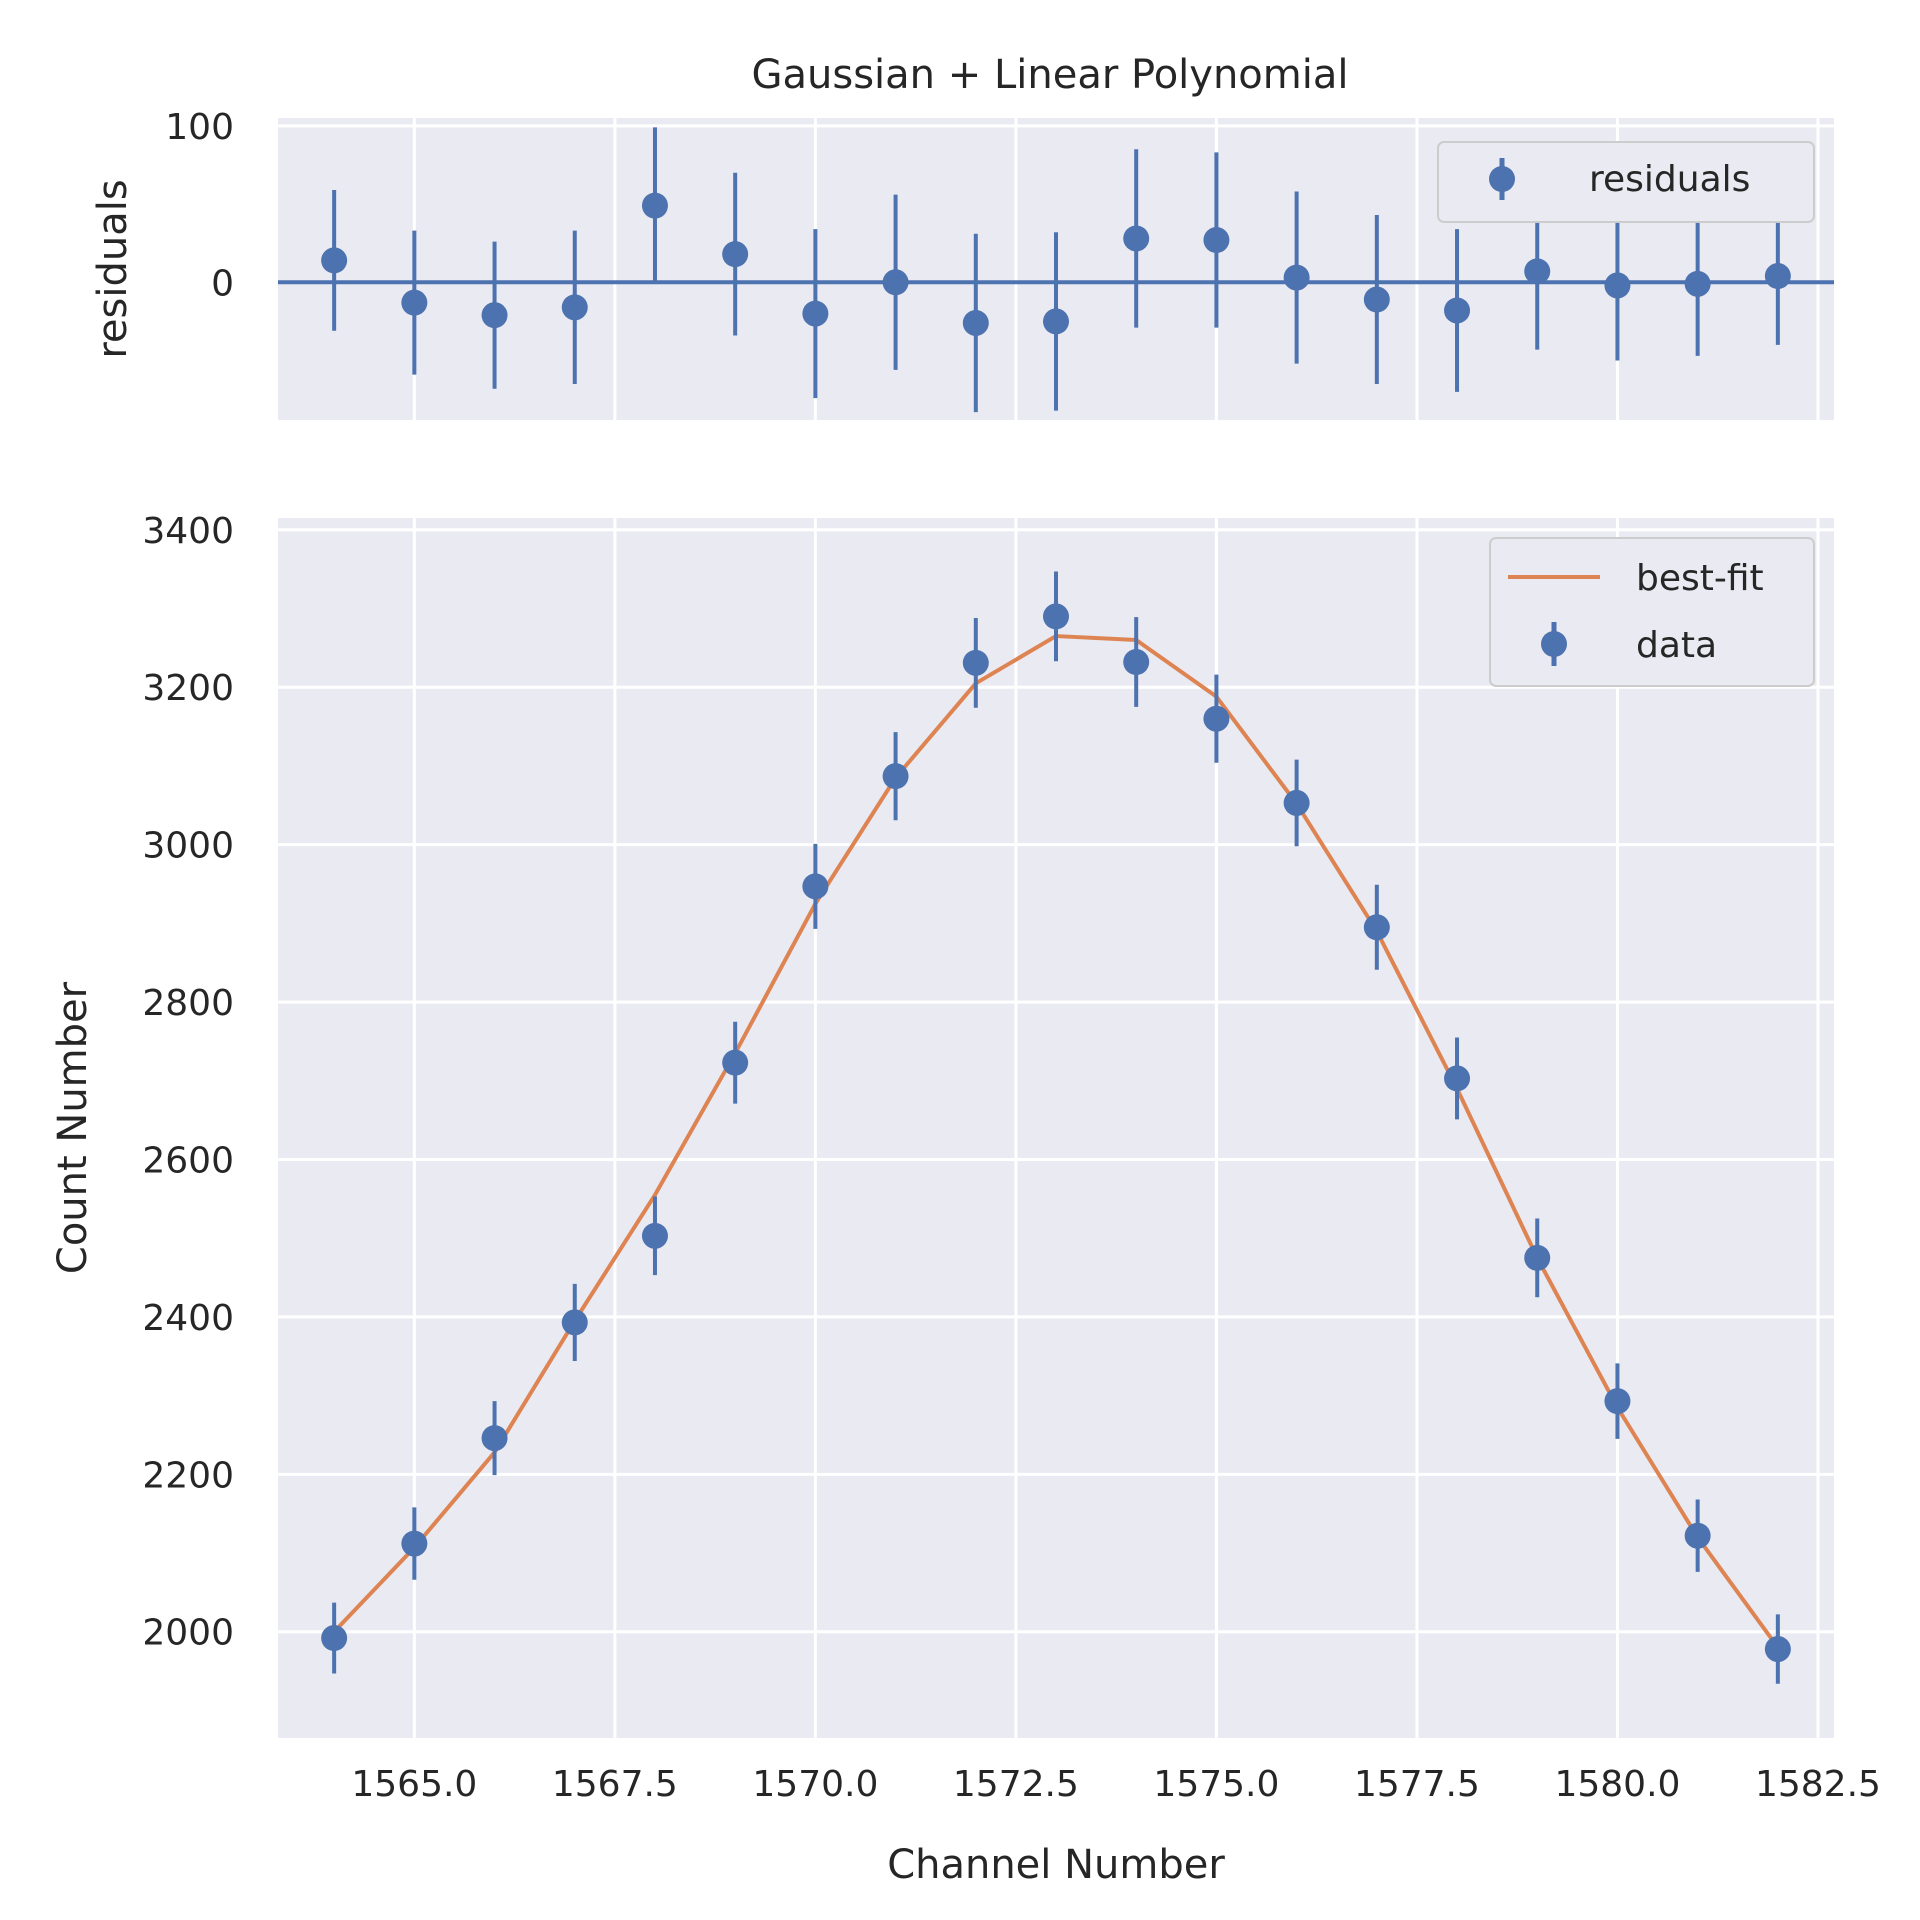  Describe the element at coordinates (199, 127) in the screenshot. I see `residuals-y-tick-label: 100` at that location.